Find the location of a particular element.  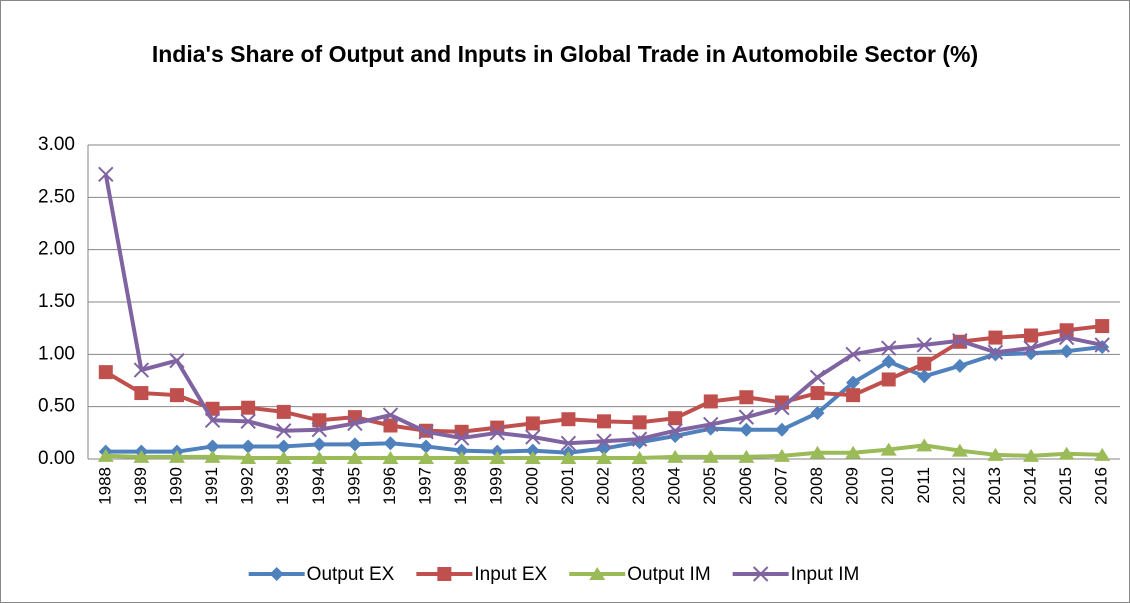

y-tick-label: 1.50 is located at coordinates (56, 301).